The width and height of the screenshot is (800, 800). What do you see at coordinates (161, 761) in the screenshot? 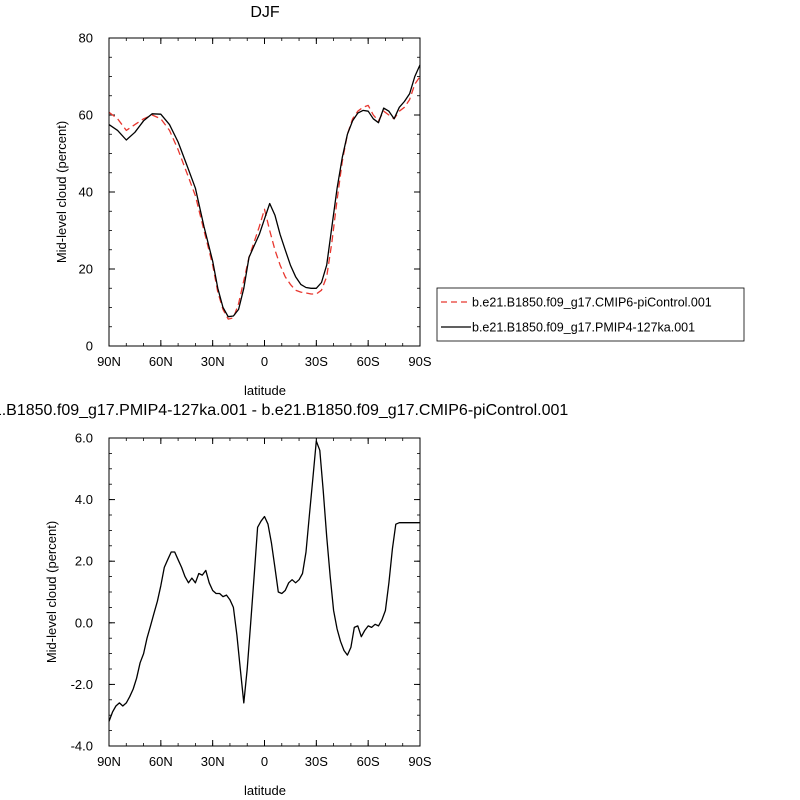
I see `bottom-chart-x-tick-label: 60N` at bounding box center [161, 761].